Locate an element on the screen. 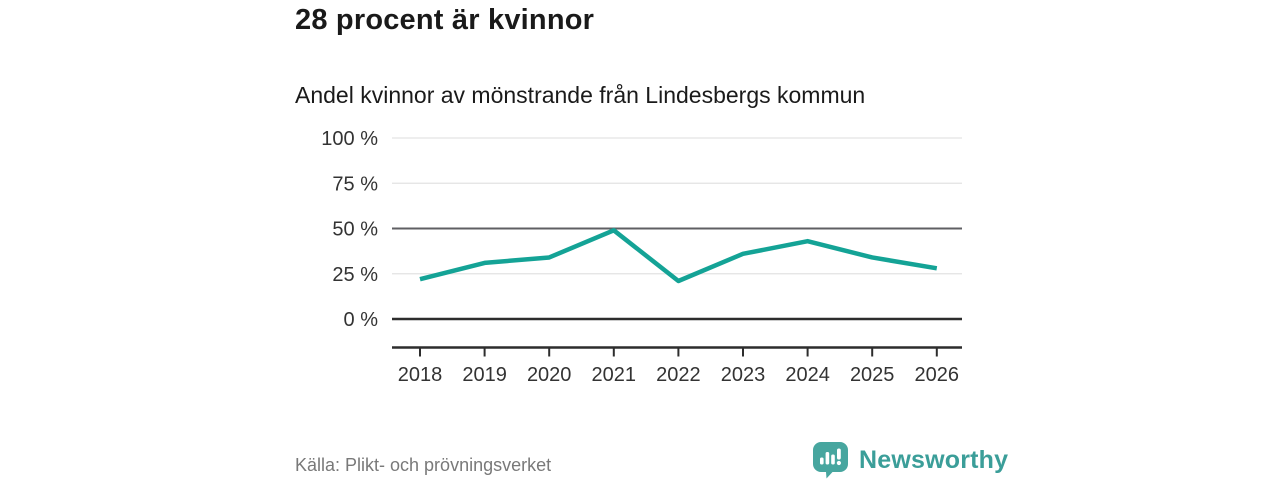 Image resolution: width=1280 pixels, height=480 pixels. y-axis-tick-label: 100 % is located at coordinates (349, 139).